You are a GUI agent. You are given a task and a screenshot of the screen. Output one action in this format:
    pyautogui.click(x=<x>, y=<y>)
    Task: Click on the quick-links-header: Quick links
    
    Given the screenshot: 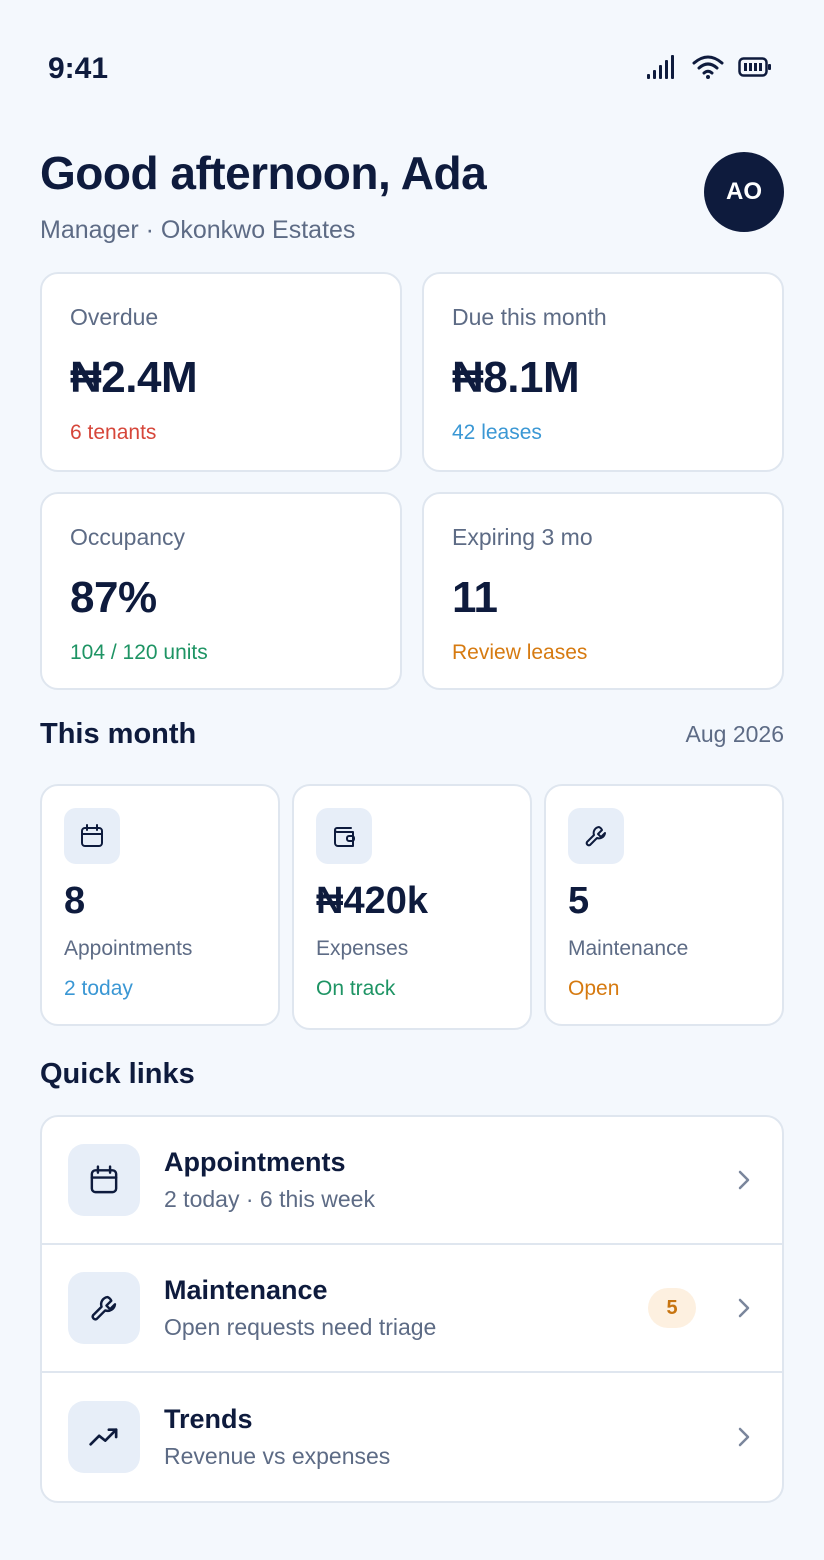 What is the action you would take?
    pyautogui.click(x=412, y=1074)
    